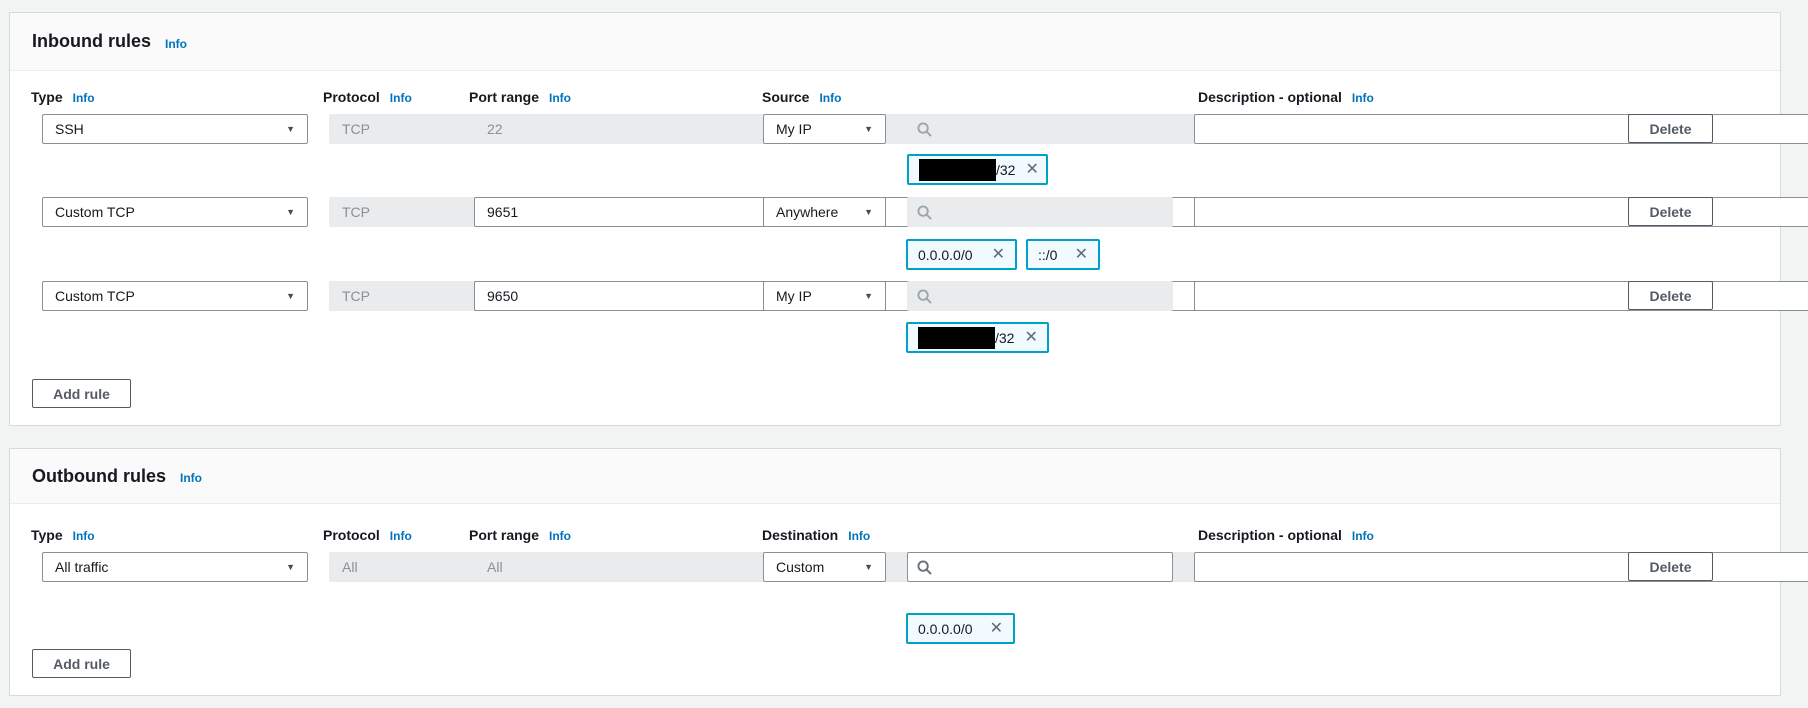 The height and width of the screenshot is (708, 1808). What do you see at coordinates (895, 254) in the screenshot?
I see `inbound-row-2-tags: 0.0.0.0/0 ✕ ::/0 ✕` at bounding box center [895, 254].